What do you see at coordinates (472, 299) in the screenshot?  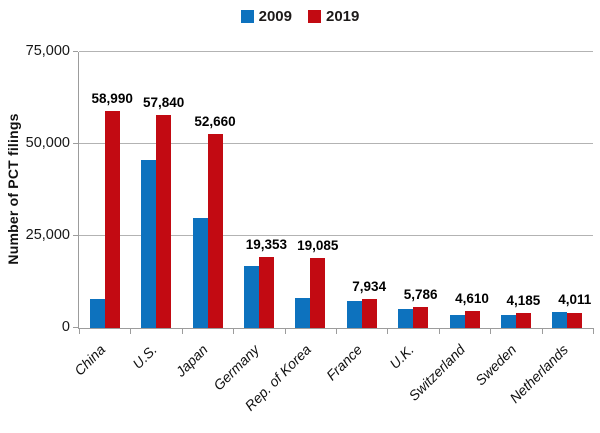 I see `data-label: 4,610` at bounding box center [472, 299].